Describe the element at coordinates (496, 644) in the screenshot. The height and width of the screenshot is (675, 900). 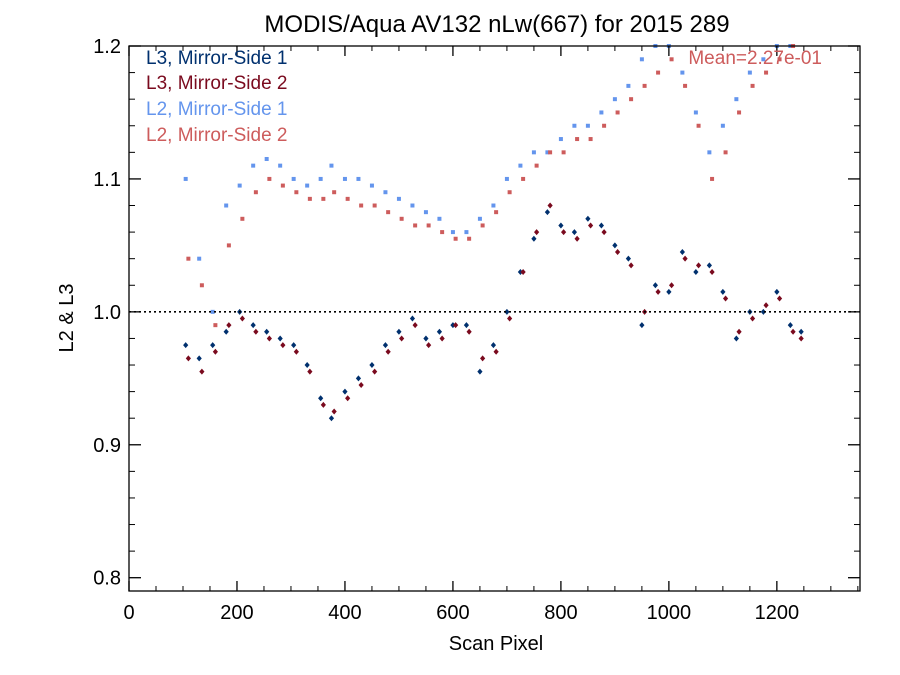
I see `x-axis-title: Scan Pixel` at that location.